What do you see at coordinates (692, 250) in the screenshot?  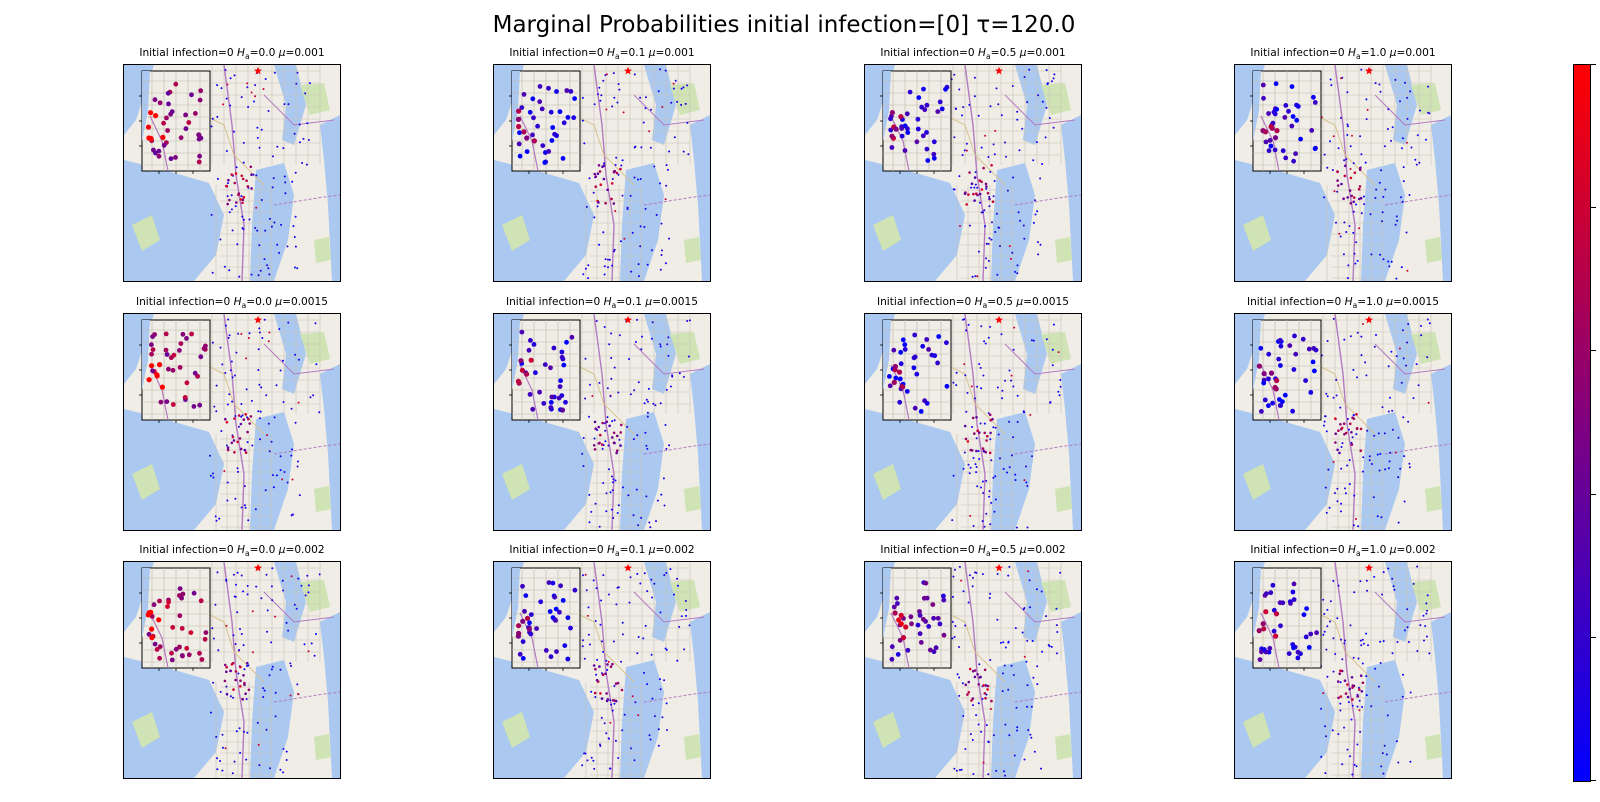 I see `park-area` at bounding box center [692, 250].